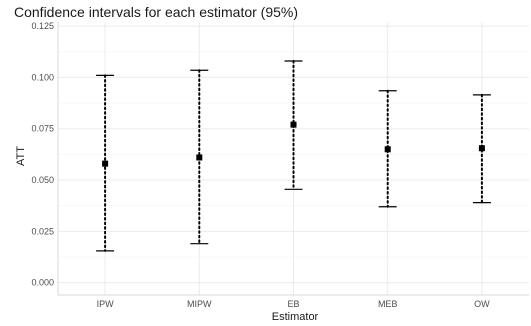  I want to click on y-tick-label: 0.025, so click(42, 231).